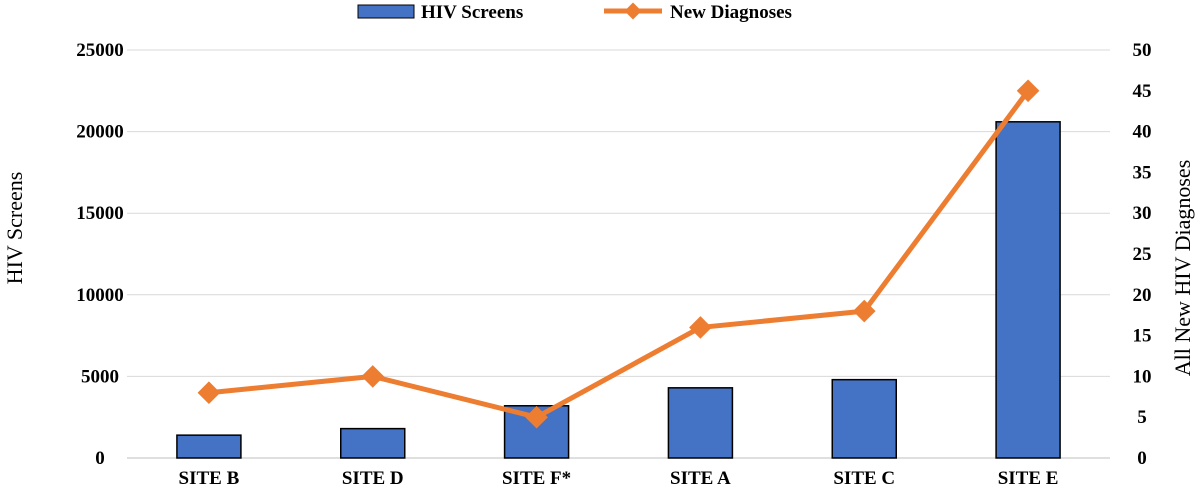 This screenshot has width=1200, height=489. What do you see at coordinates (1142, 213) in the screenshot?
I see `y2-tick-label: 30` at bounding box center [1142, 213].